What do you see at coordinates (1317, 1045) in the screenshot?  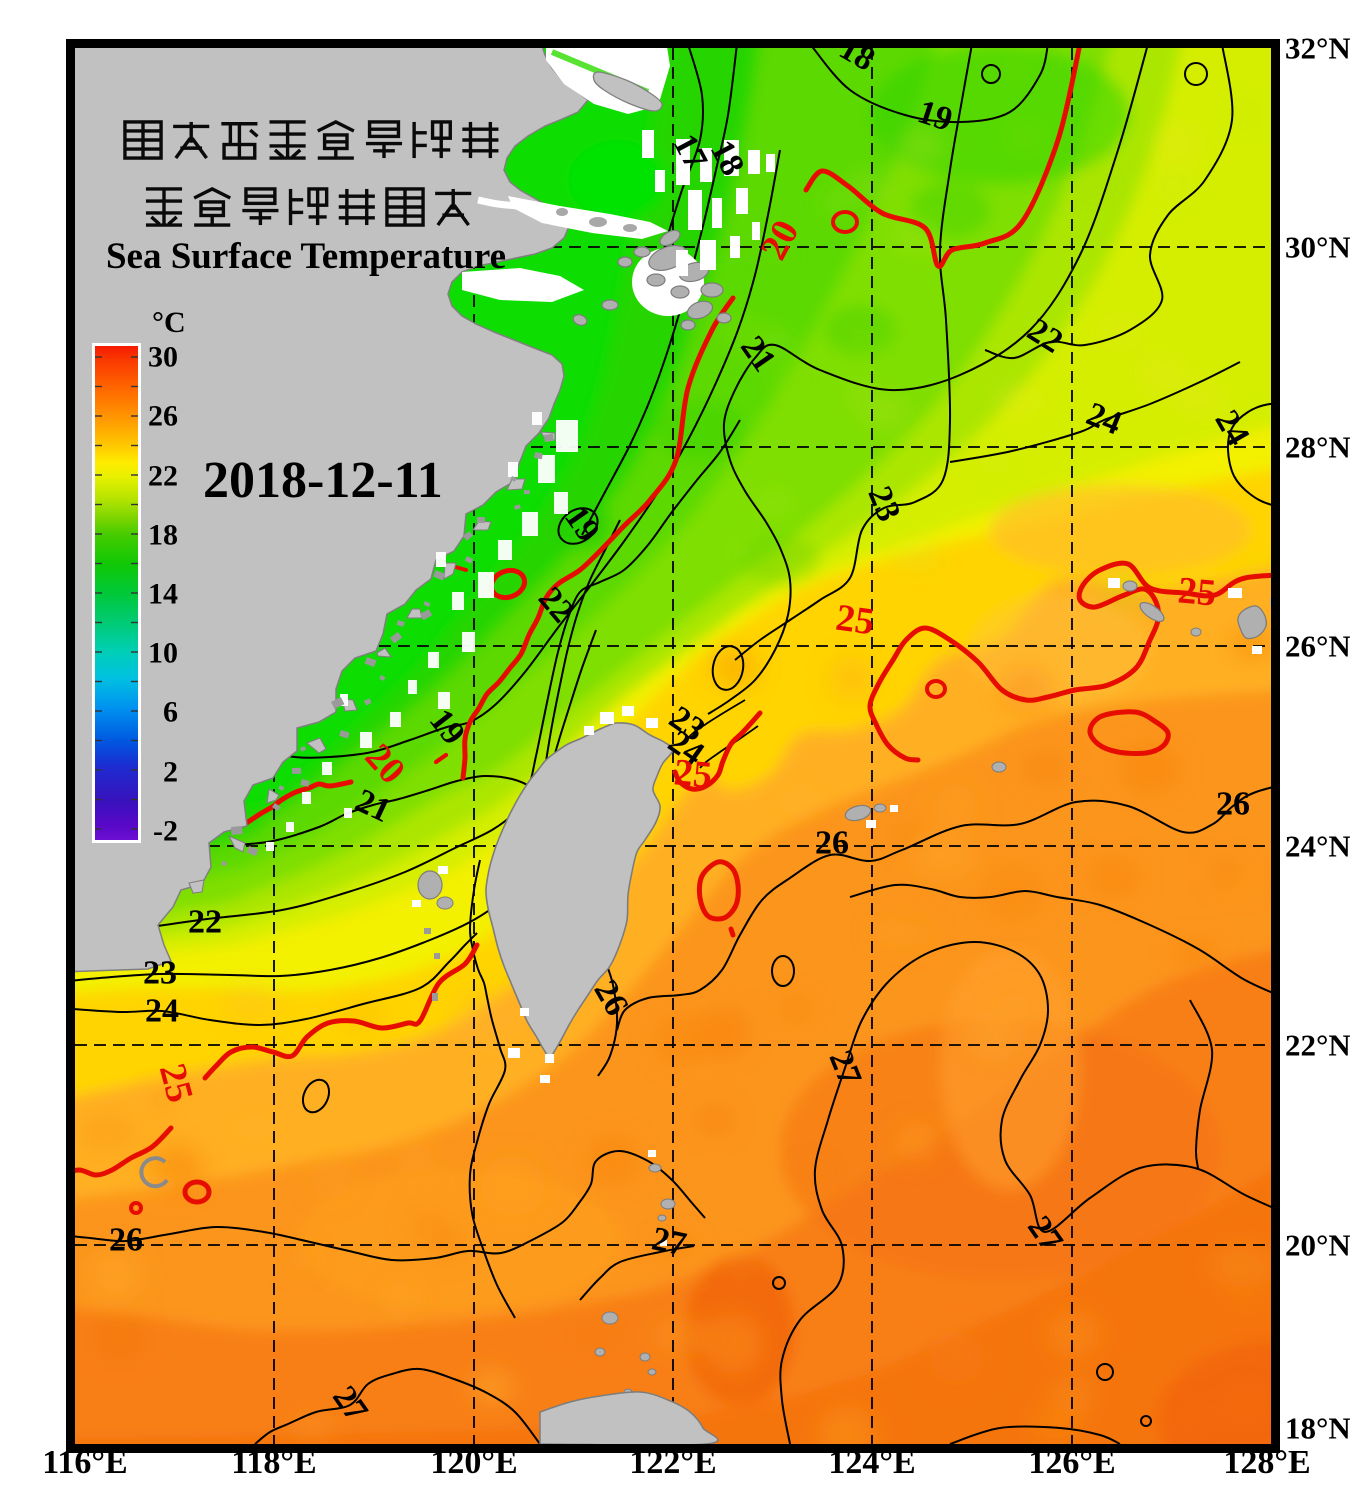 I see `svg-text: 22°N` at bounding box center [1317, 1045].